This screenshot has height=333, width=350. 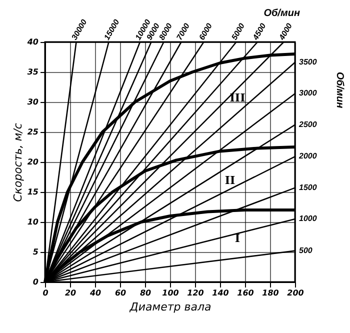 I want to click on x-tick-label: 60, so click(x=120, y=293).